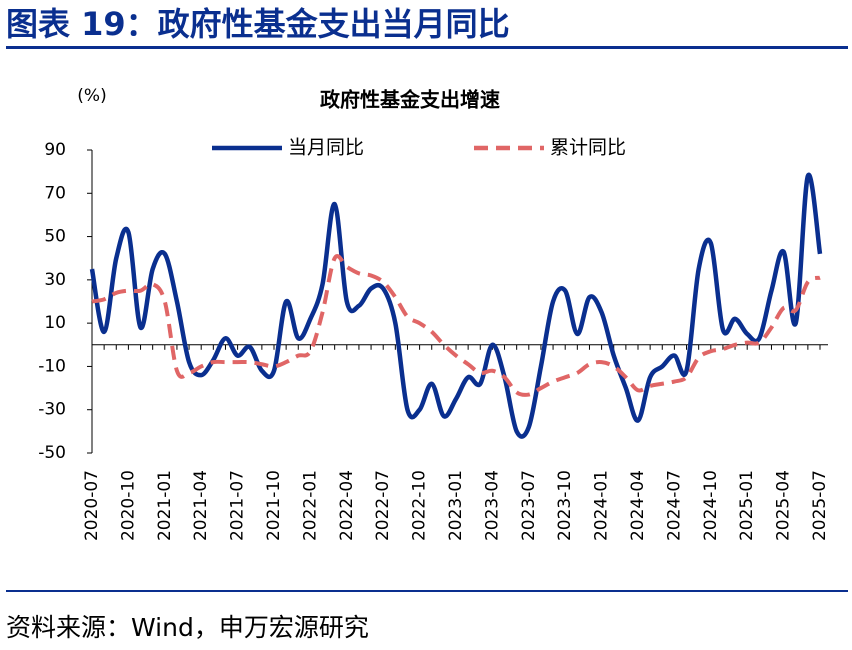 Image resolution: width=852 pixels, height=650 pixels. What do you see at coordinates (347, 505) in the screenshot?
I see `x-tick-label: 2022-04` at bounding box center [347, 505].